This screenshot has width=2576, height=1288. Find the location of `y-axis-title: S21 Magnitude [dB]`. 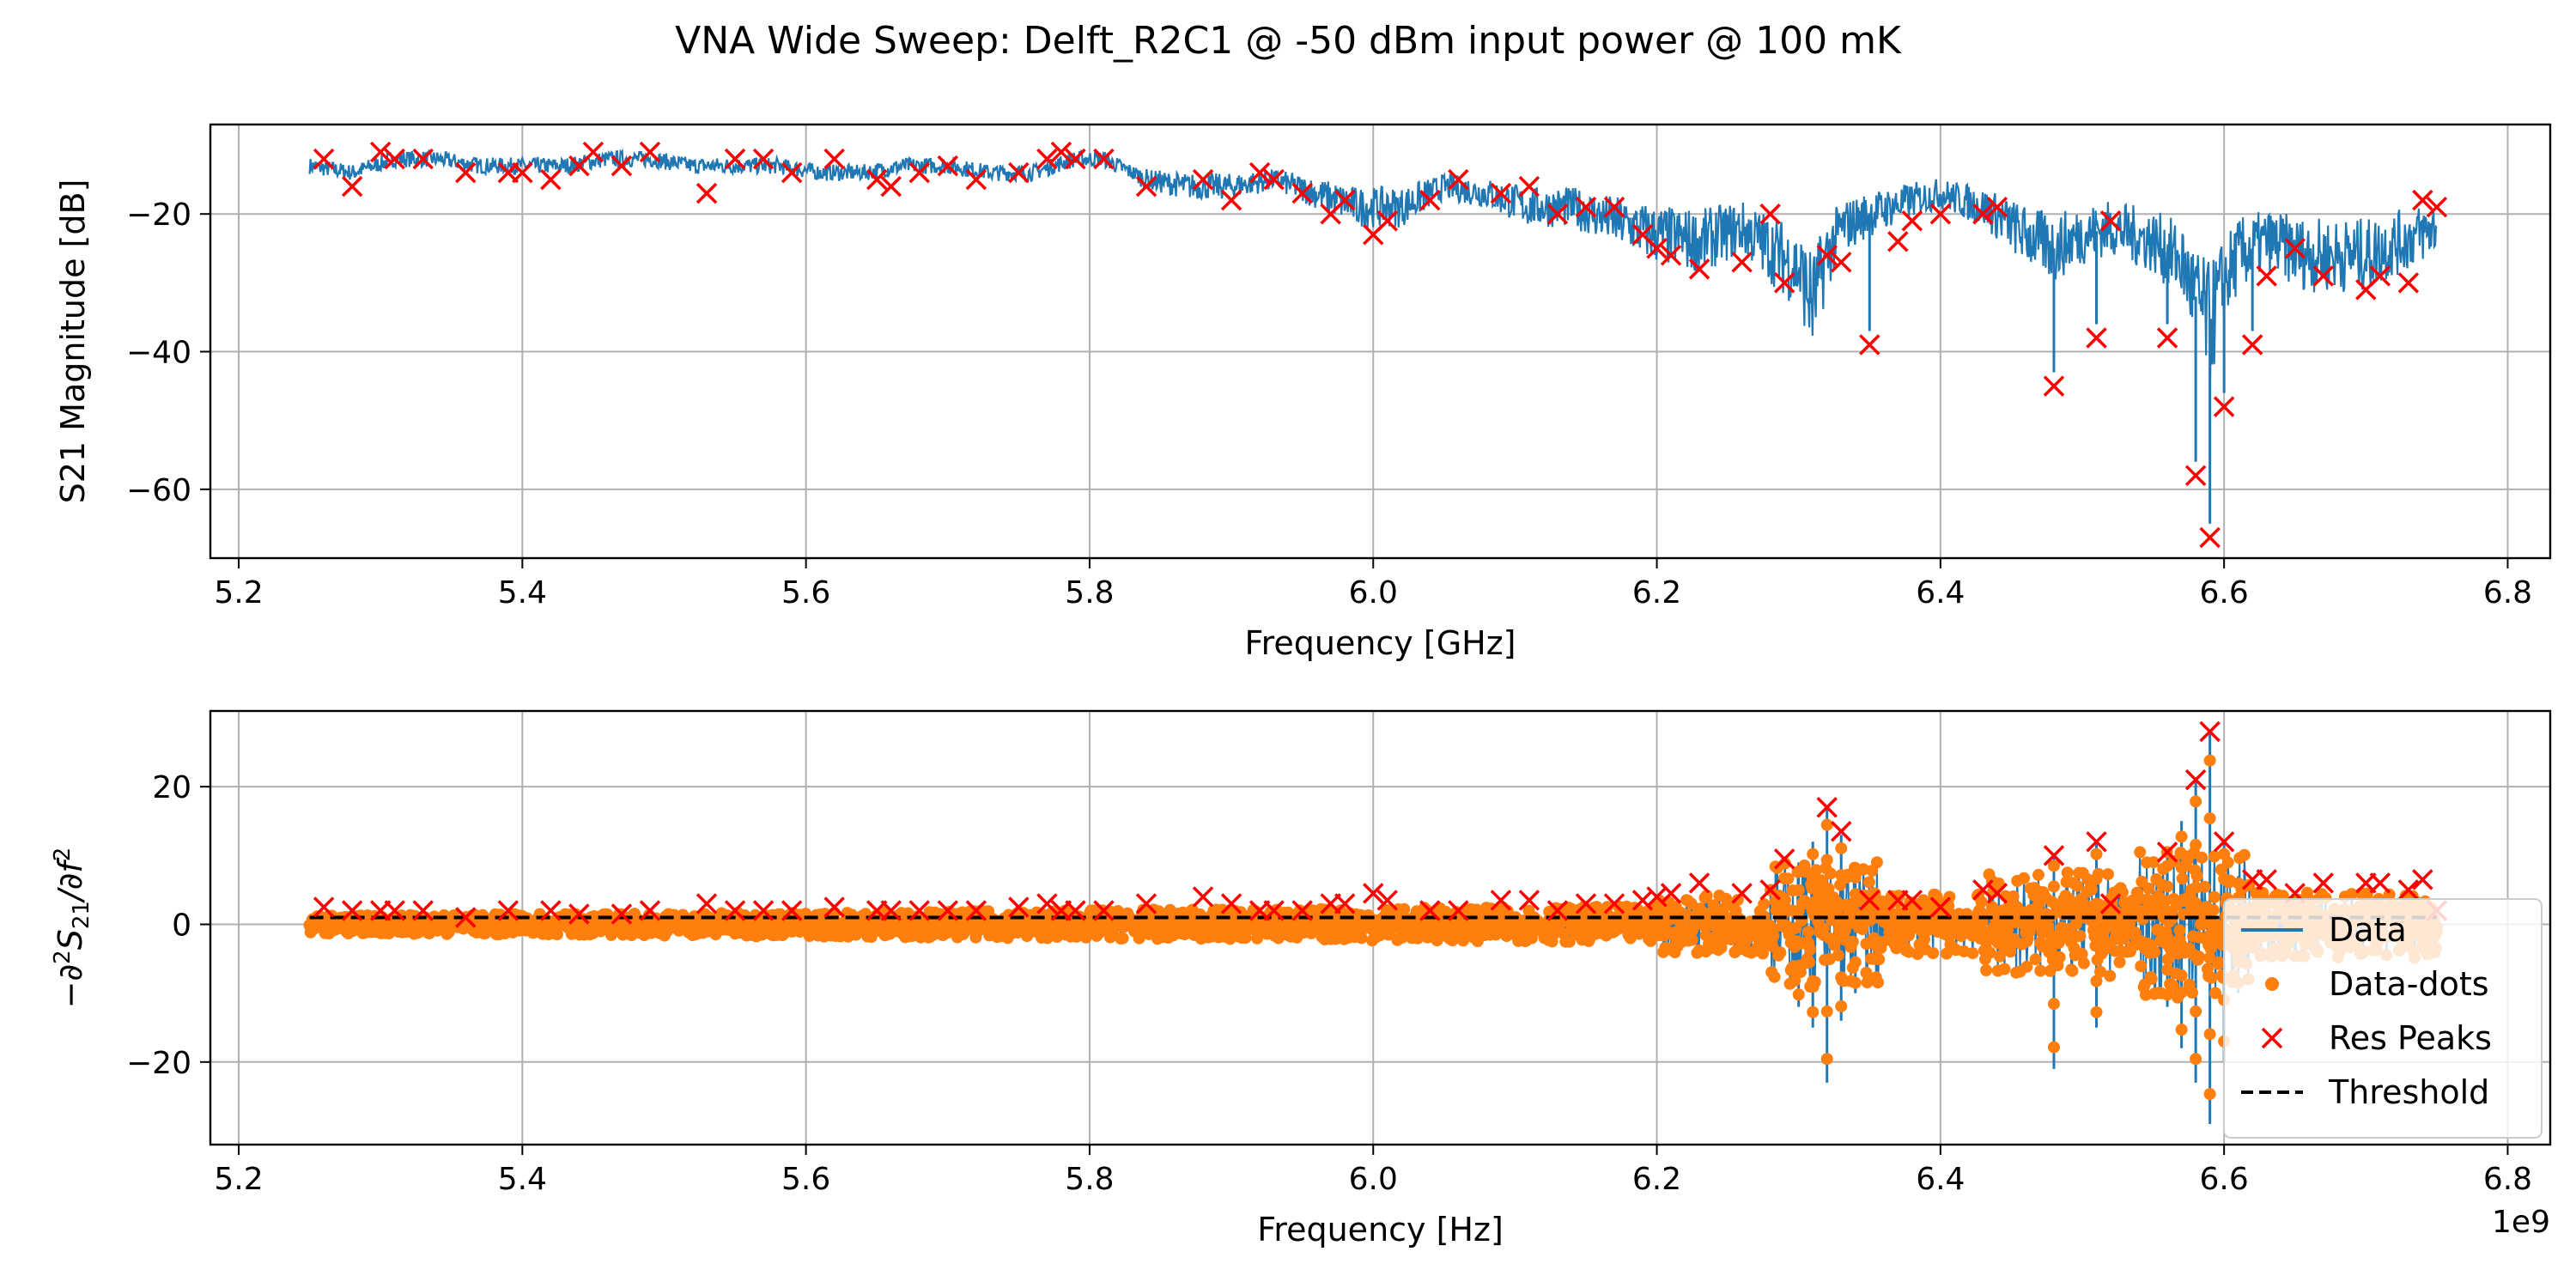

y-axis-title: S21 Magnitude [dB] is located at coordinates (73, 342).